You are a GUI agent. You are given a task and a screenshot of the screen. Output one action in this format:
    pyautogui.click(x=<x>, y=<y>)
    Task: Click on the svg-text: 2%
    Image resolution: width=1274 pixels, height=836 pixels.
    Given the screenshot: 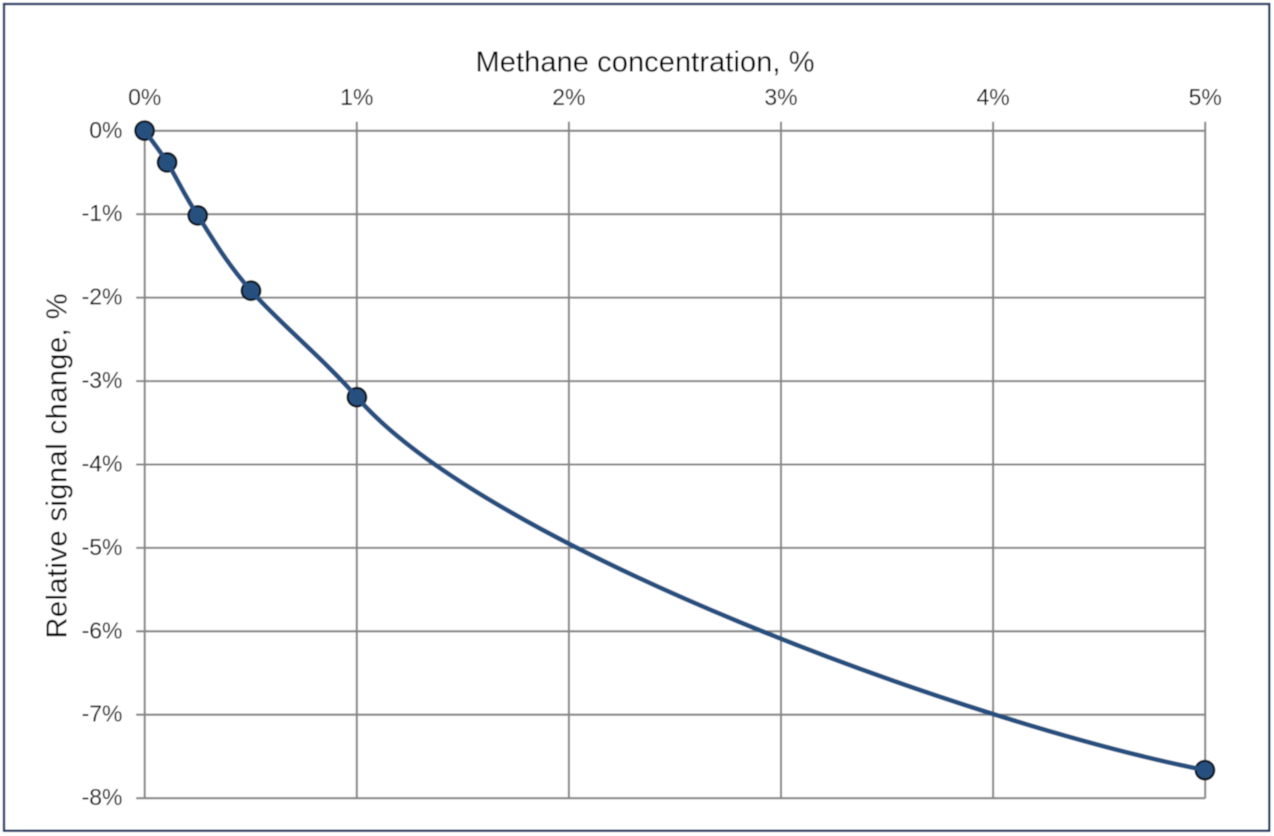 What is the action you would take?
    pyautogui.click(x=568, y=97)
    